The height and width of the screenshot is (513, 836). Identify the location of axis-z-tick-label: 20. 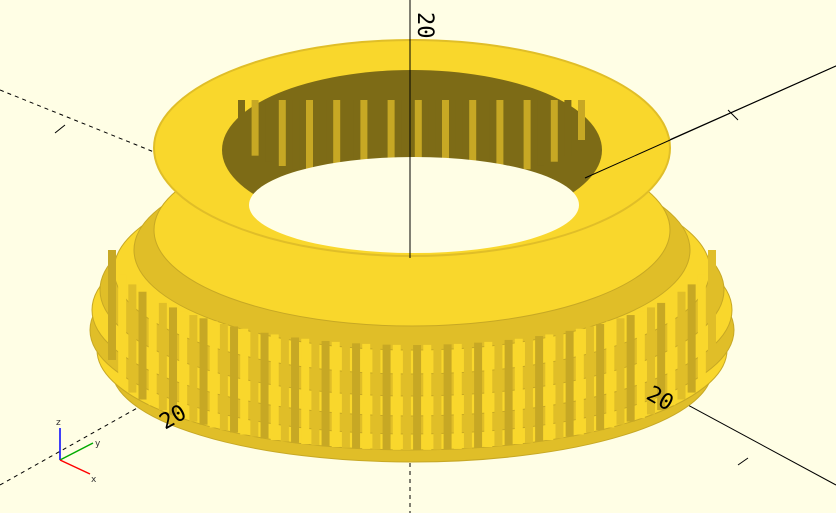
(424, 25).